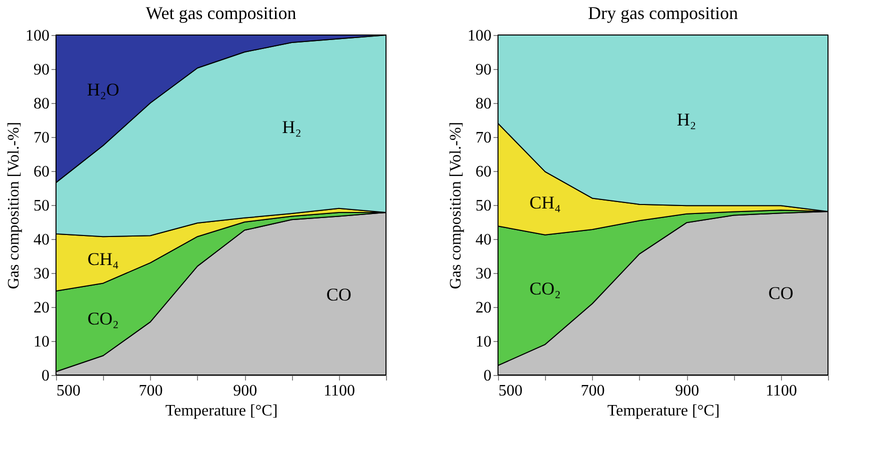 The width and height of the screenshot is (889, 464). I want to click on chart-title: Dry gas composition, so click(663, 13).